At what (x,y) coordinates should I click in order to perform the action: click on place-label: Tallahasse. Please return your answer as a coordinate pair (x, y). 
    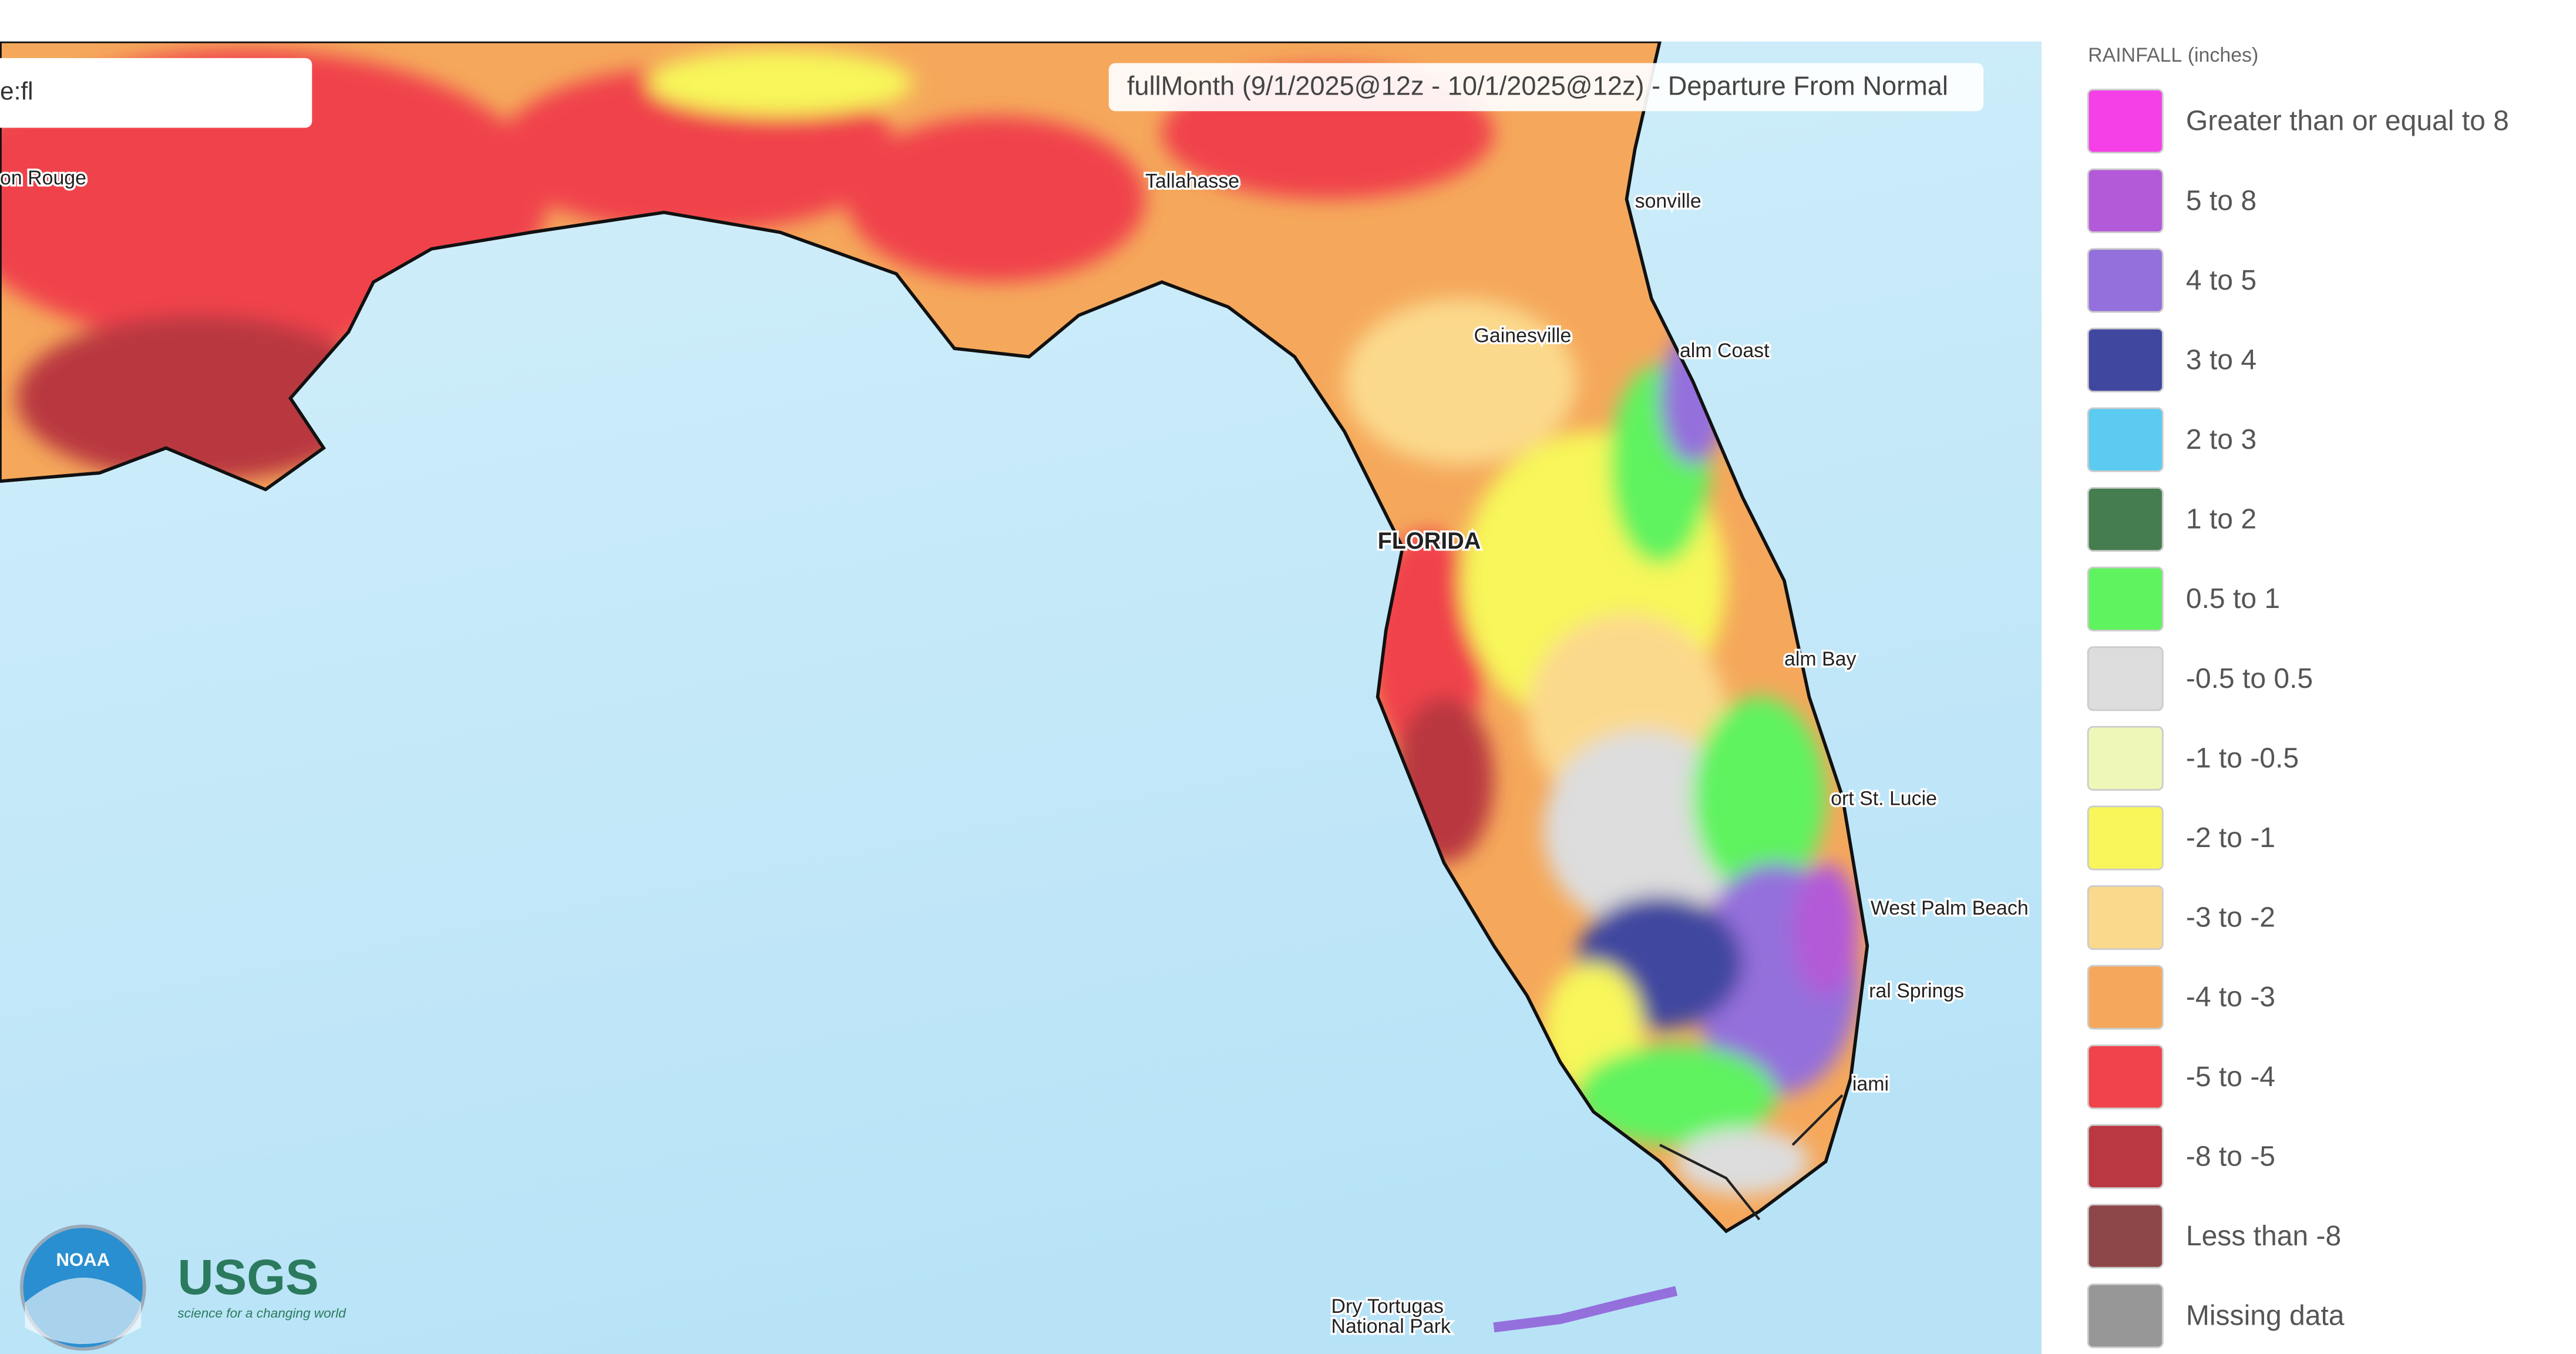
    Looking at the image, I should click on (1192, 181).